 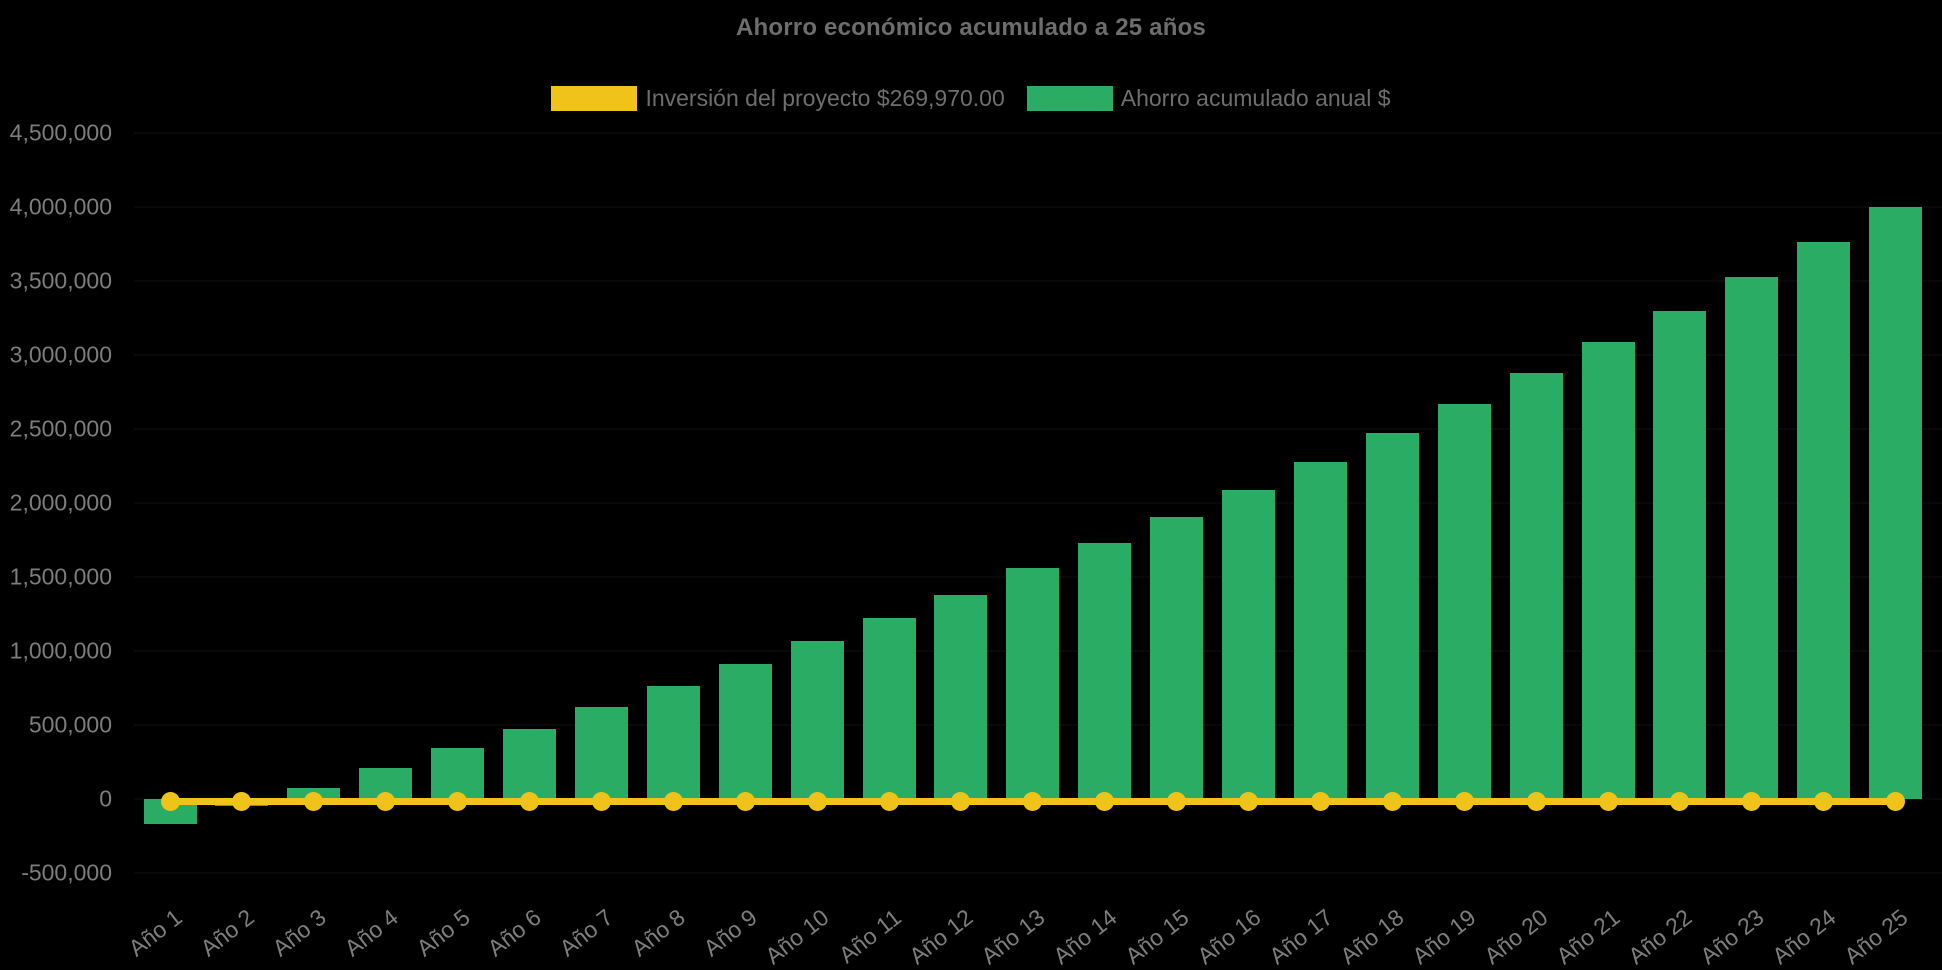 What do you see at coordinates (155, 932) in the screenshot?
I see `x-axis-label: Año 1` at bounding box center [155, 932].